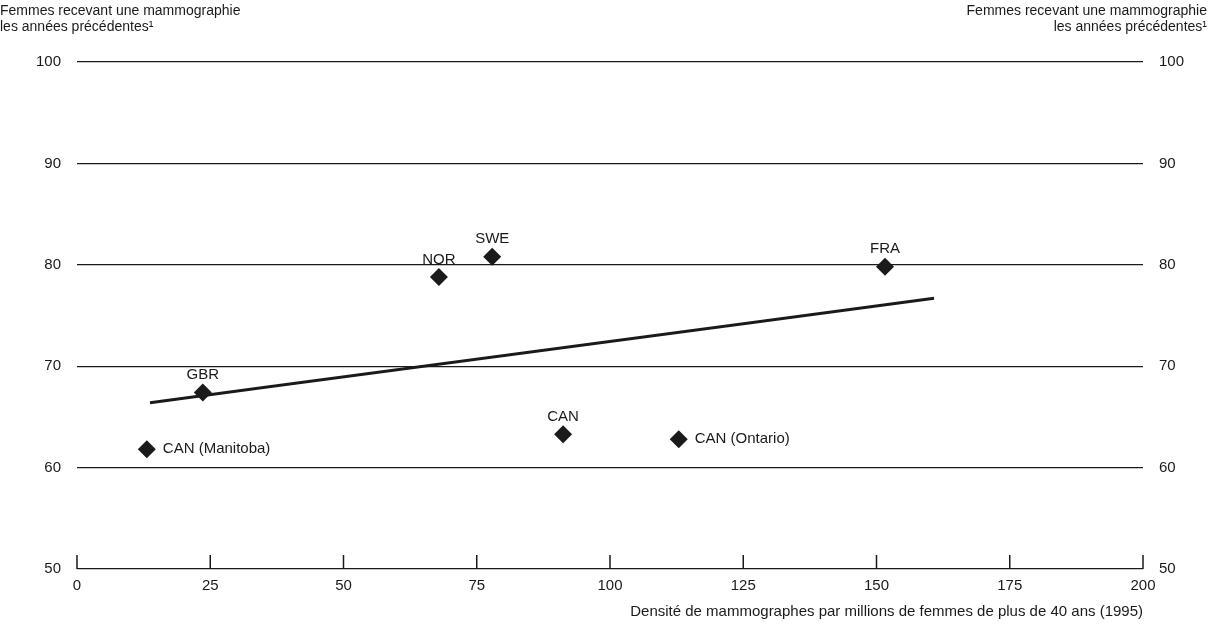  Describe the element at coordinates (876, 585) in the screenshot. I see `x-tick-label: 150` at that location.